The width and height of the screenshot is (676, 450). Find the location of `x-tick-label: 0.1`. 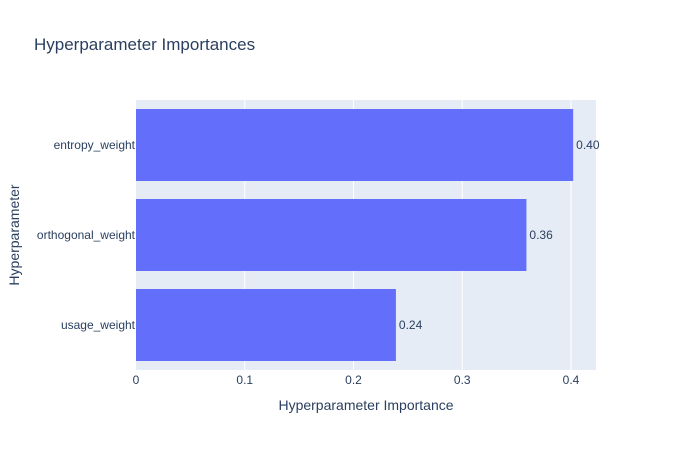

x-tick-label: 0.1 is located at coordinates (244, 380).